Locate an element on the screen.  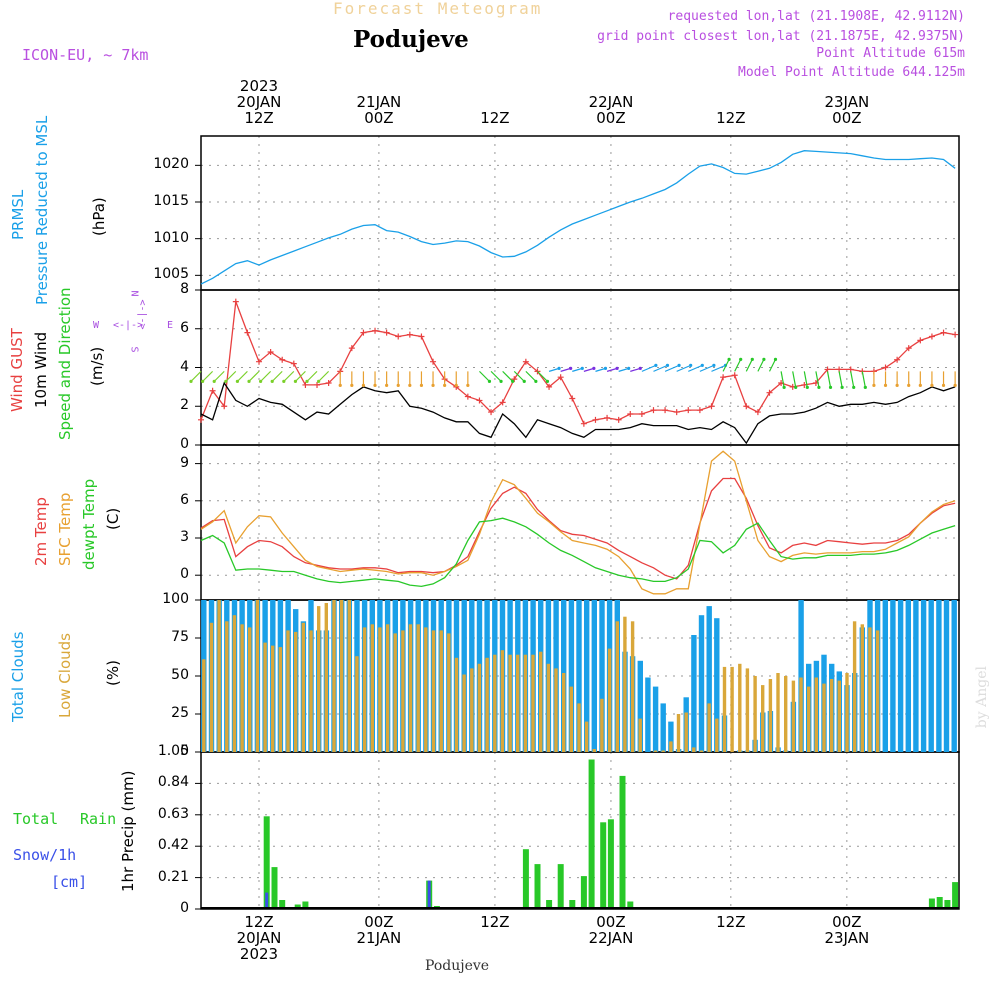
compass-east: E is located at coordinates (170, 325).